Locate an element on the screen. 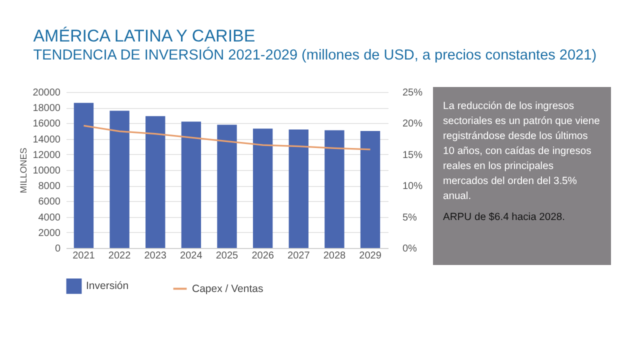 This screenshot has height=340, width=629. y-tick-label: 12000 is located at coordinates (46, 155).